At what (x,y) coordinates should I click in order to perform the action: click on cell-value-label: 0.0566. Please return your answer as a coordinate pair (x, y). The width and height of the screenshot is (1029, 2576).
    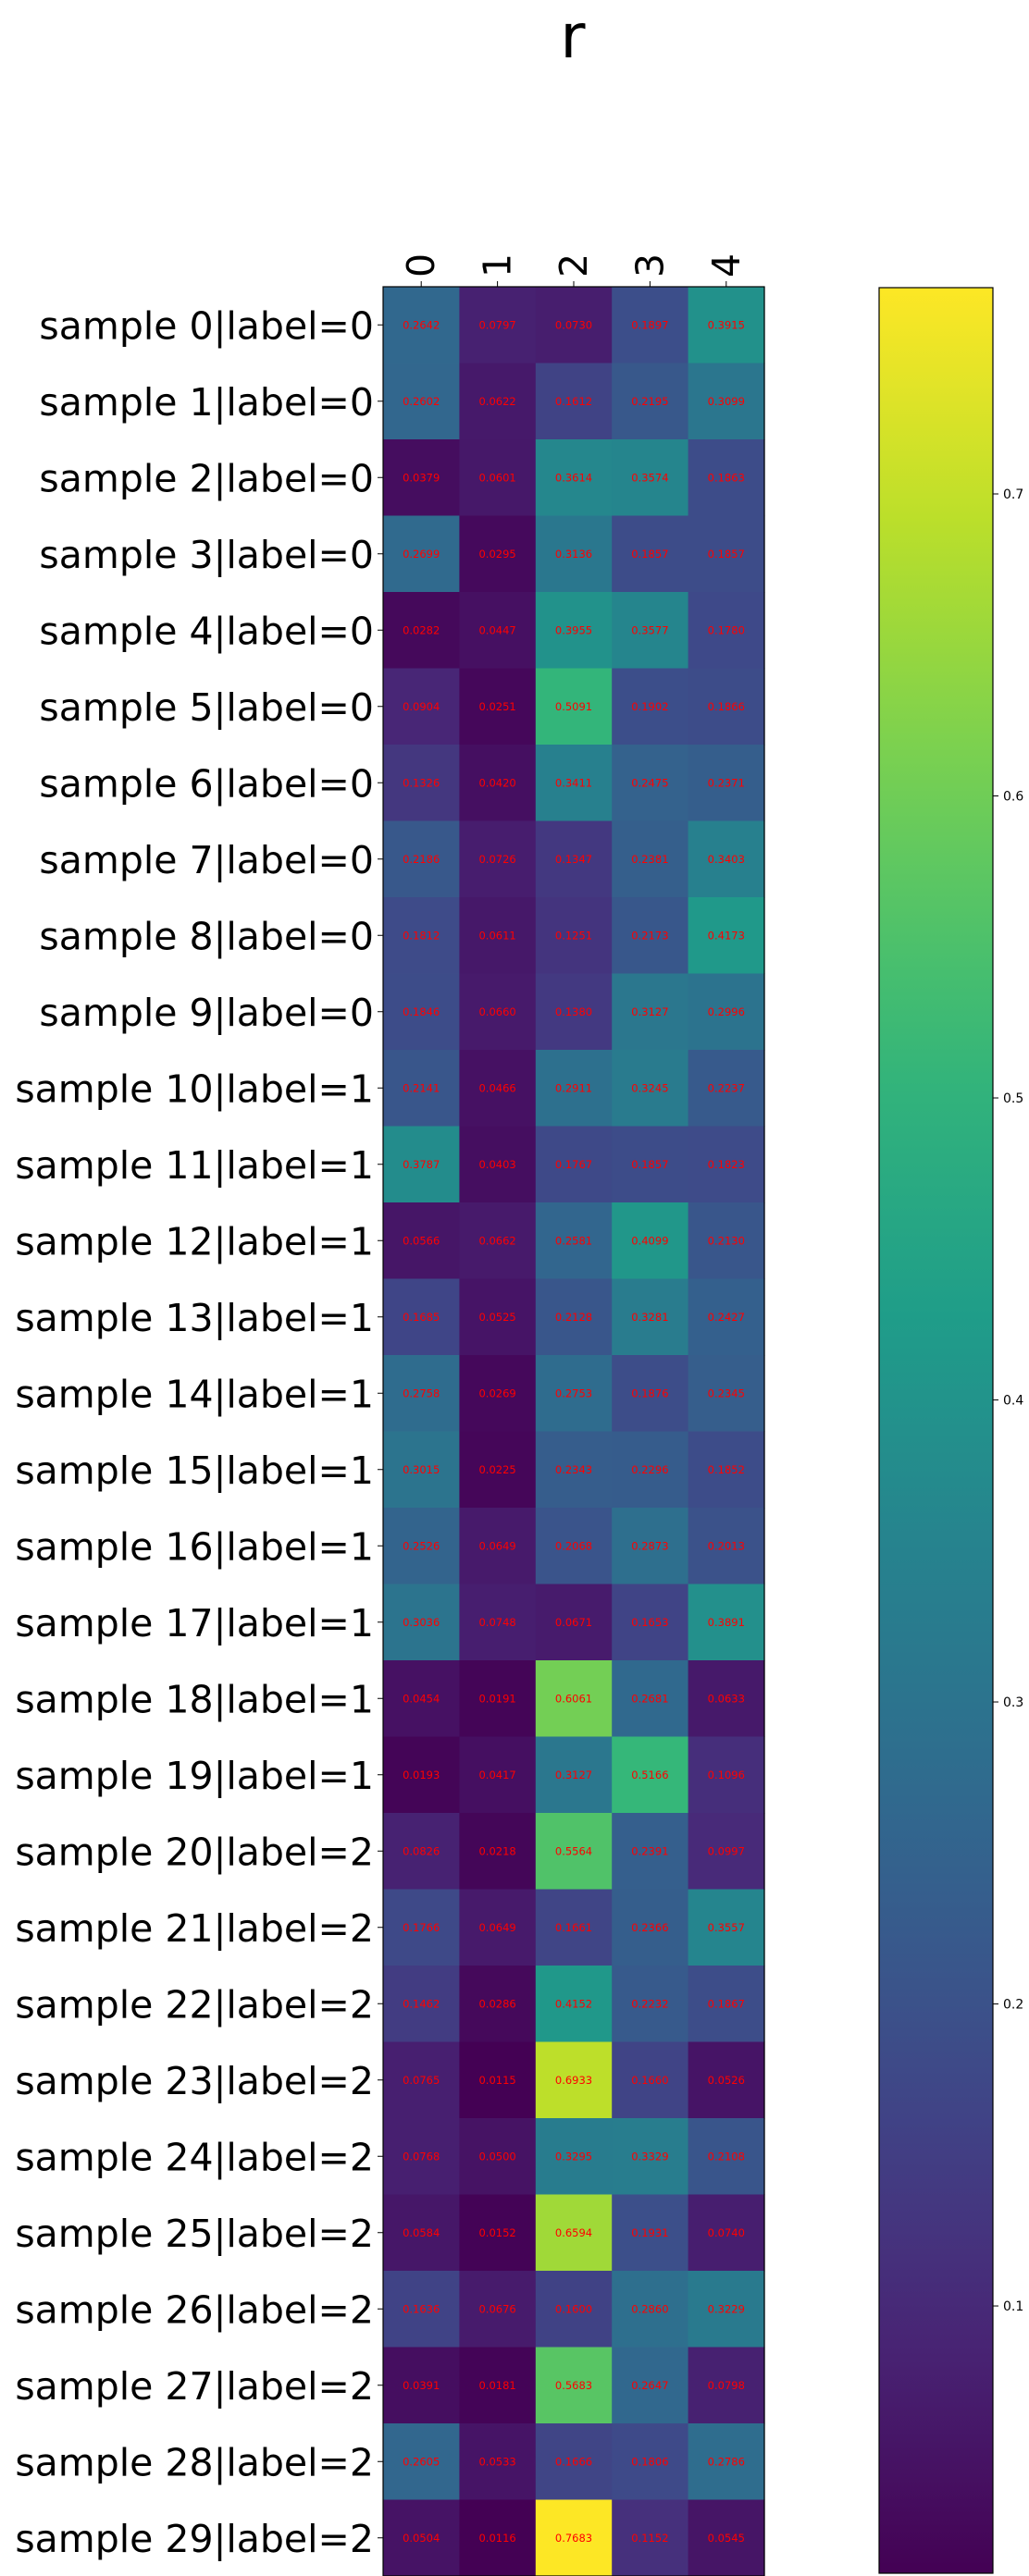
    Looking at the image, I should click on (422, 1240).